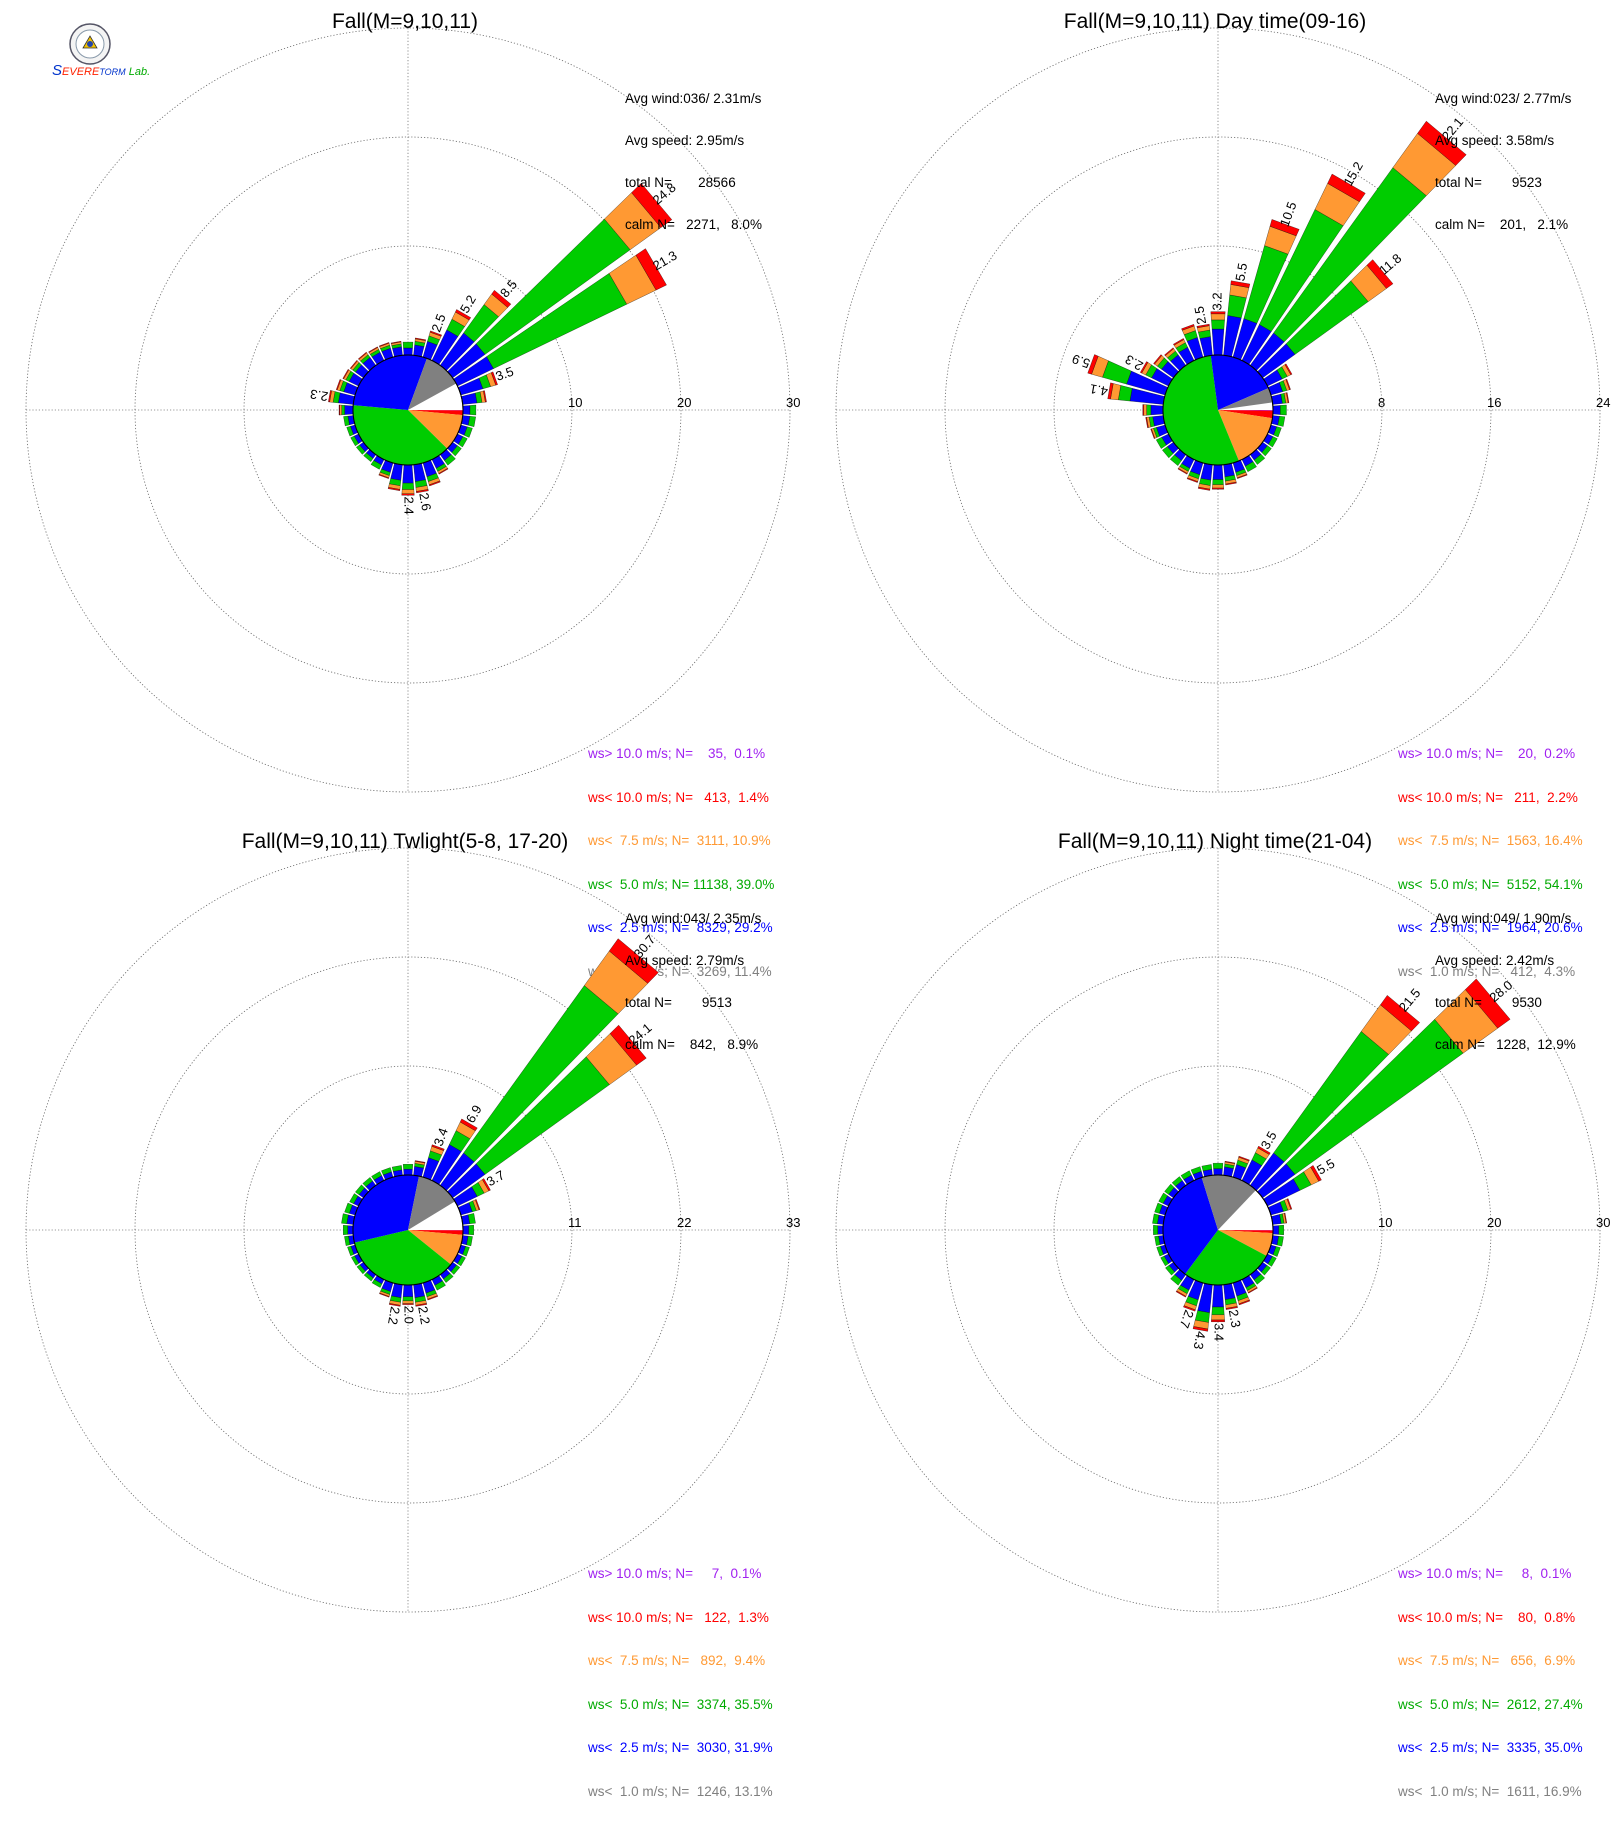 This screenshot has width=1620, height=1828. Describe the element at coordinates (405, 842) in the screenshot. I see `panel-title: Fall(M=9,10,11) Twlight(5-8, 17-20)` at that location.